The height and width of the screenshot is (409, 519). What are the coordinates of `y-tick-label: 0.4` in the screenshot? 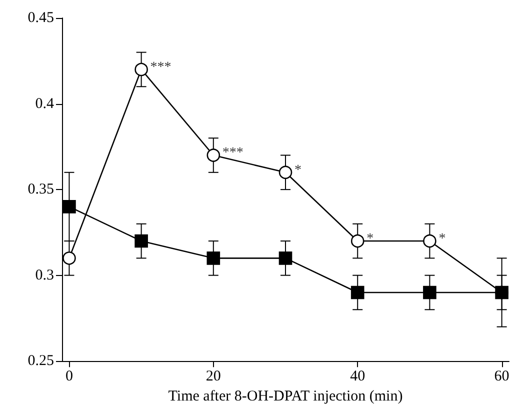 It's located at (44, 104).